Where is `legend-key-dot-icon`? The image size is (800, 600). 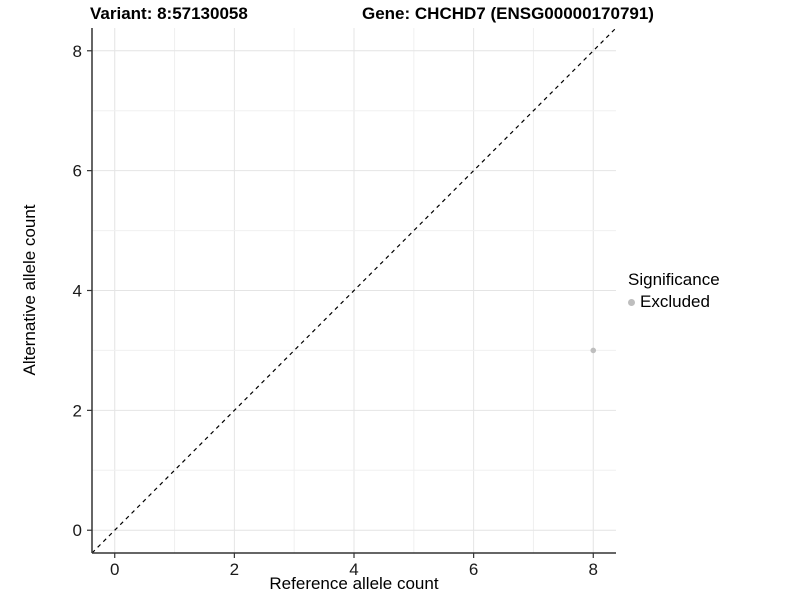
legend-key-dot-icon is located at coordinates (631, 302).